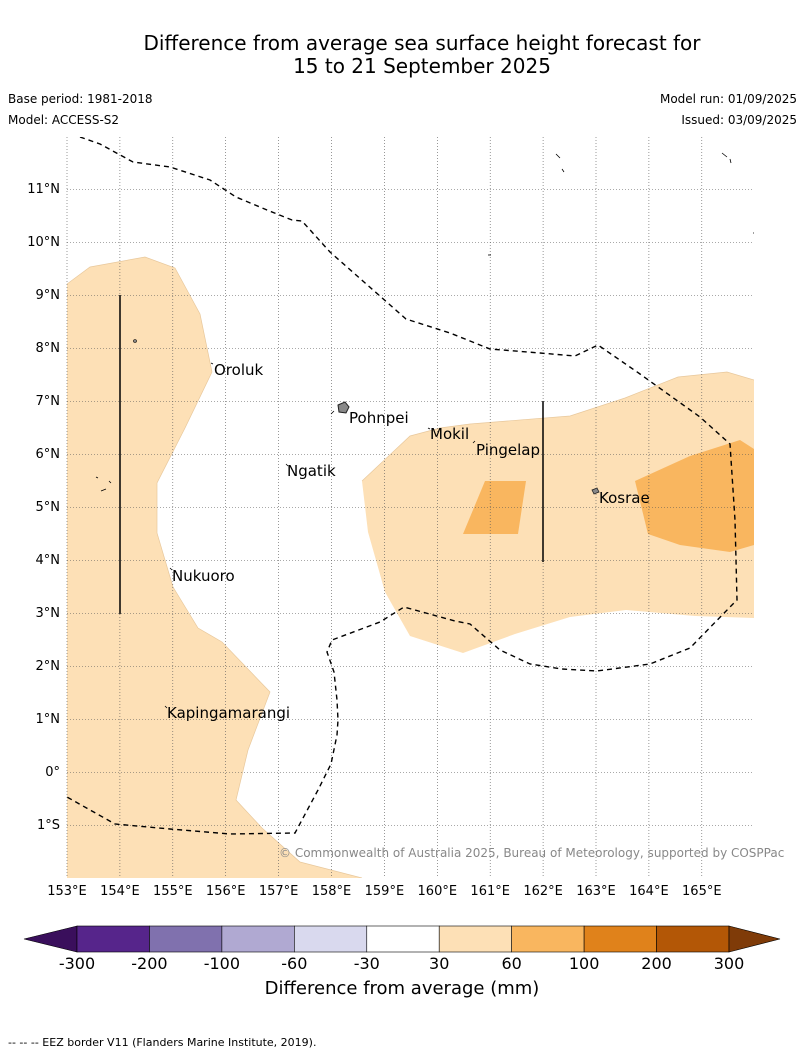 The image size is (804, 1058). Describe the element at coordinates (278, 891) in the screenshot. I see `lon-label: 157°E` at that location.